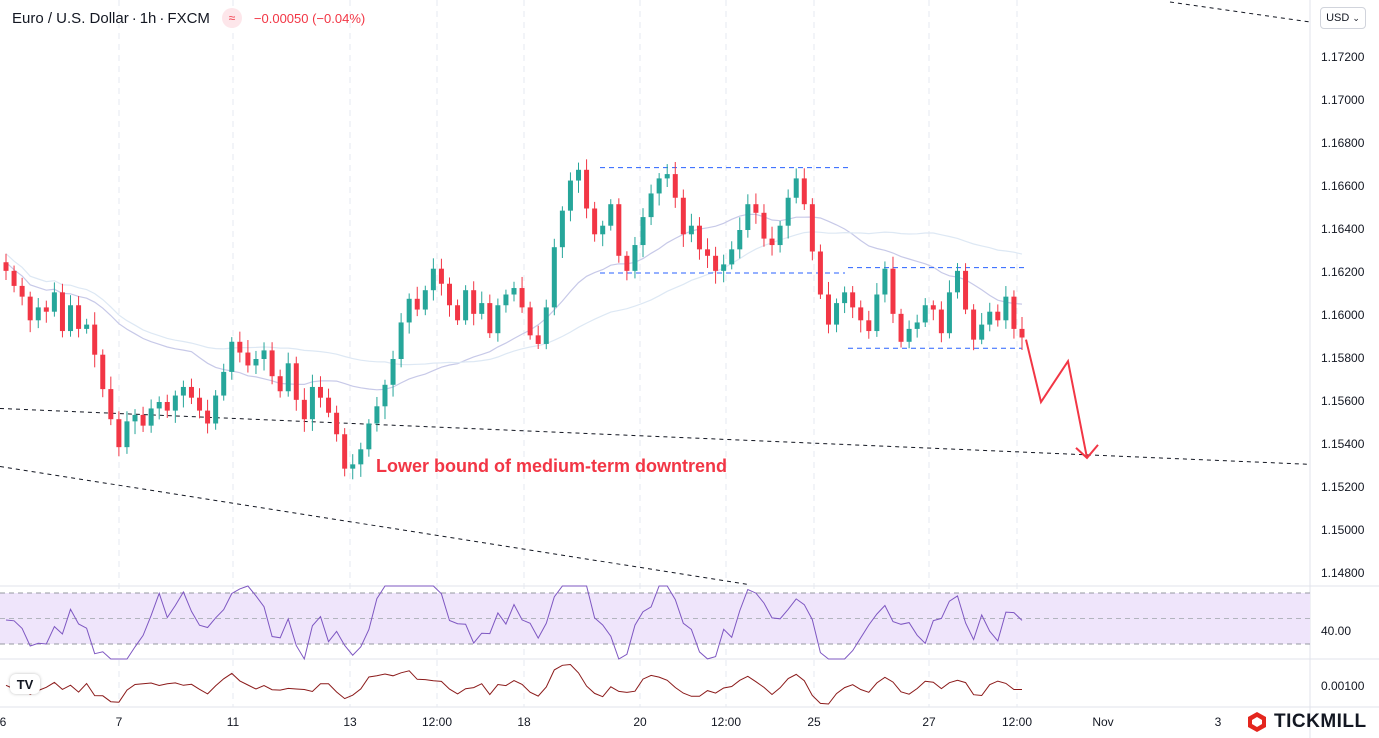  I want to click on y-tick-label: 1.15800, so click(1343, 358).